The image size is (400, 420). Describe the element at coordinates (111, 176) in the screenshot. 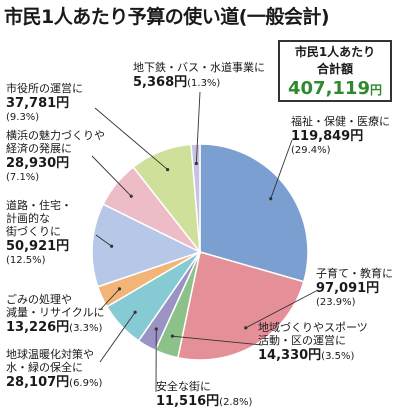

I see `leader-line-culture` at that location.